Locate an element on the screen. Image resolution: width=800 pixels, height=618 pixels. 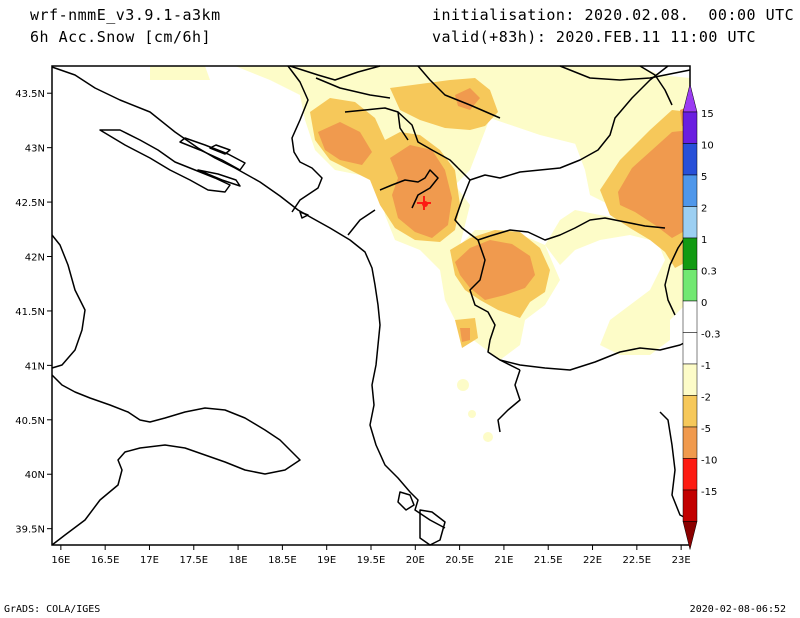
lon-tick-label: 21.5E is located at coordinates (548, 560).